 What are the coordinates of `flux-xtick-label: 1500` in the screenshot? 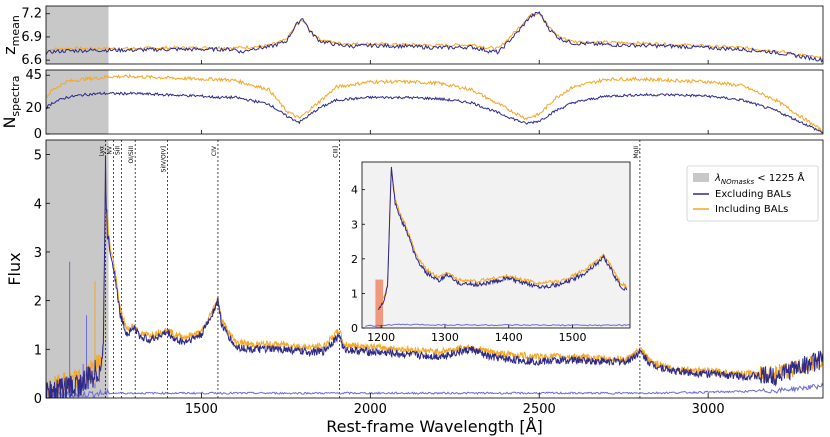 It's located at (201, 409).